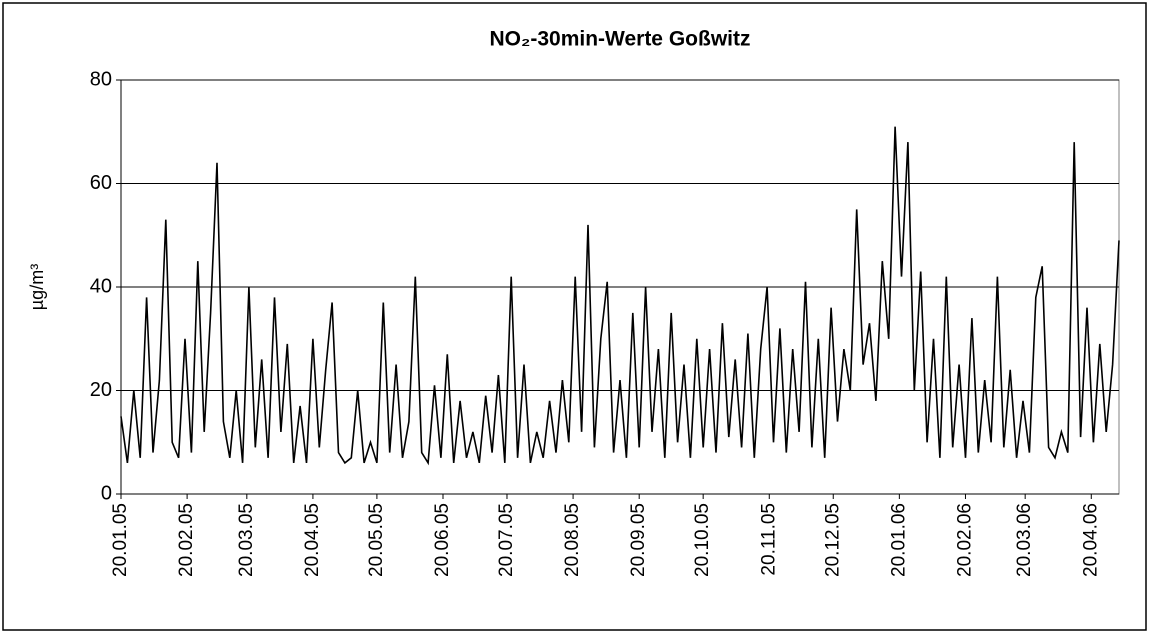 Image resolution: width=1150 pixels, height=634 pixels. I want to click on x-tick-label: 20.08.05, so click(572, 540).